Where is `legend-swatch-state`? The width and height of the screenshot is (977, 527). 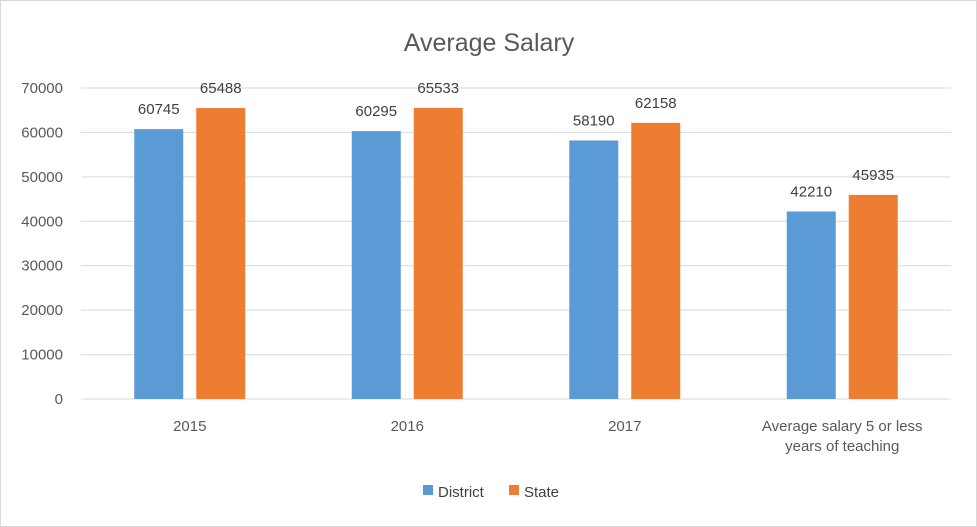 legend-swatch-state is located at coordinates (514, 490).